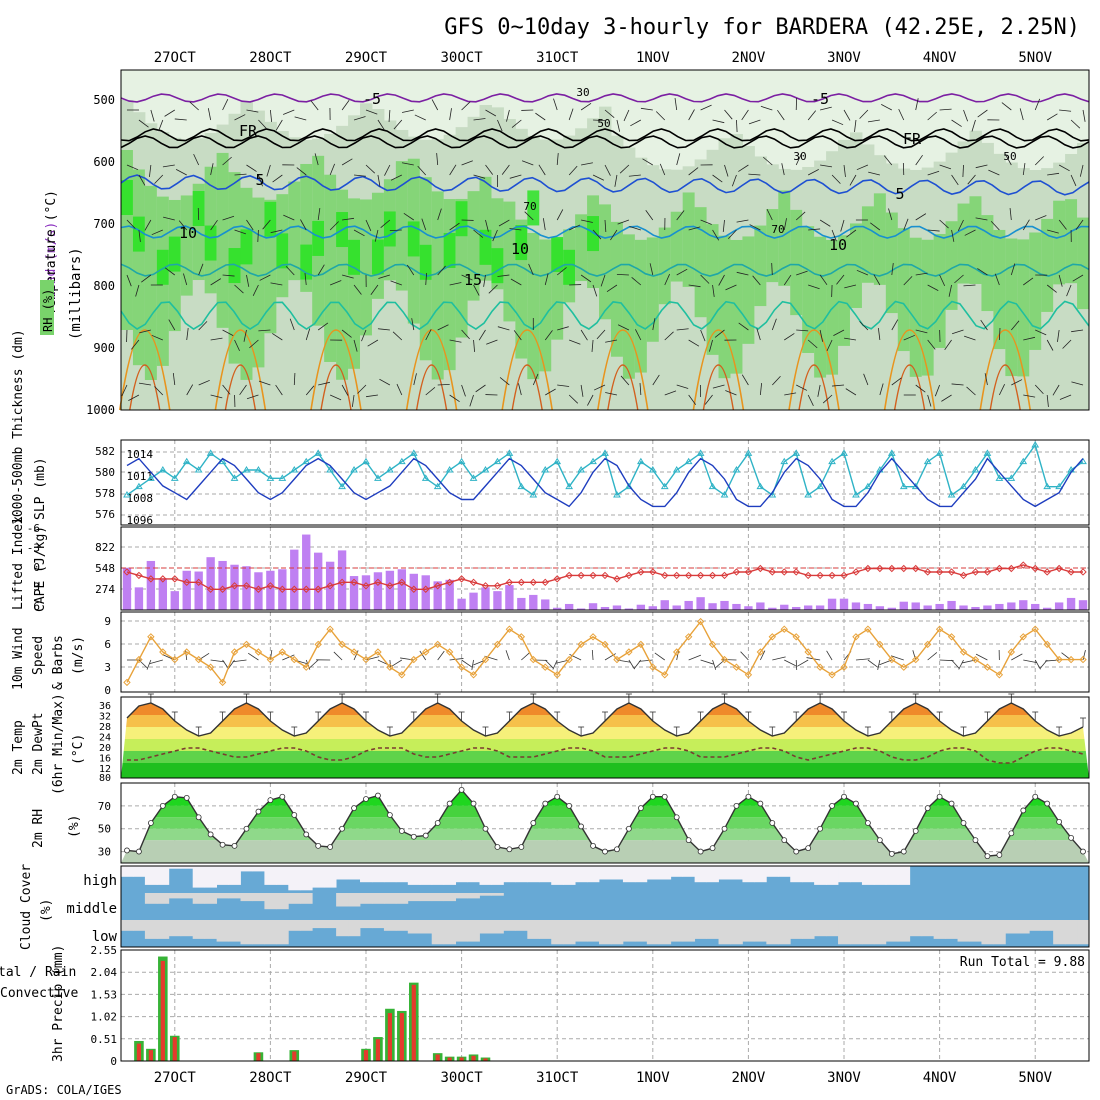 The height and width of the screenshot is (1100, 1100). What do you see at coordinates (127, 197) in the screenshot?
I see `rh-band-bright` at bounding box center [127, 197].